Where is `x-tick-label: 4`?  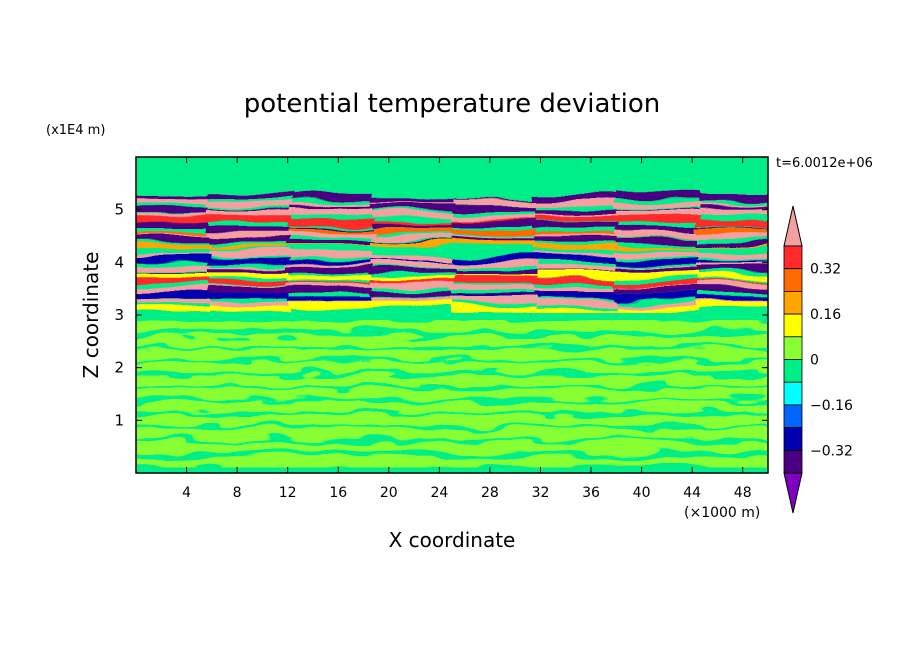 x-tick-label: 4 is located at coordinates (186, 493).